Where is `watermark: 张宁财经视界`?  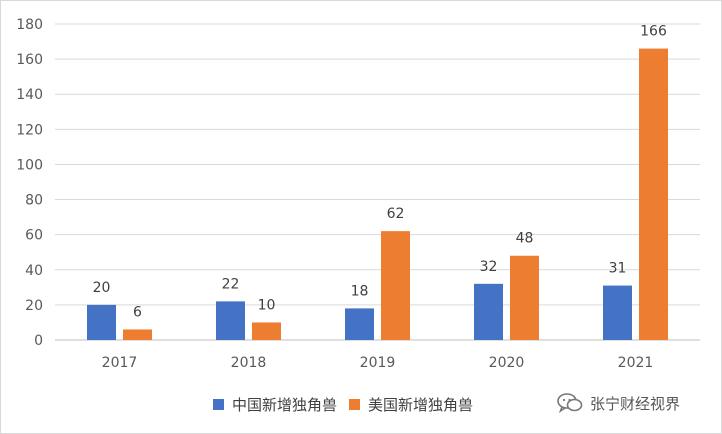
watermark: 张宁财经视界 is located at coordinates (618, 403).